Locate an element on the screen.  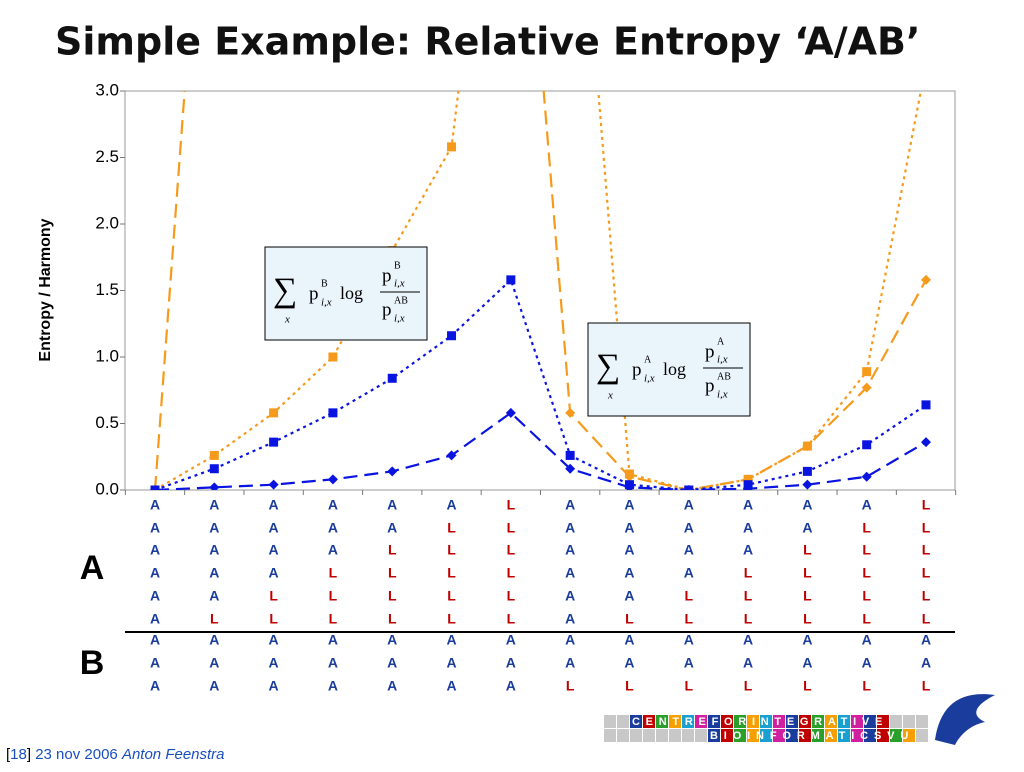
logo-text: CENTREFORINTEGRATIVE is located at coordinates (760, 722).